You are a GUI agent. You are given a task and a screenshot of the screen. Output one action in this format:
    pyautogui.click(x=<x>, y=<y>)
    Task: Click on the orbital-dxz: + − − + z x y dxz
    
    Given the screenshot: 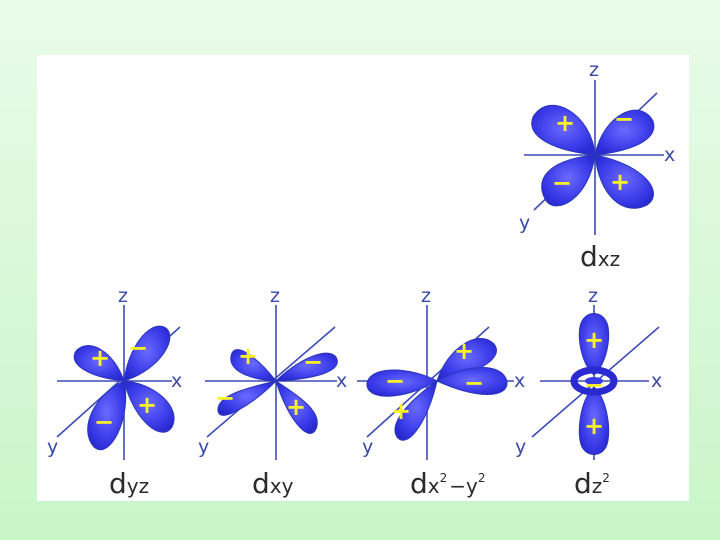 What is the action you would take?
    pyautogui.click(x=597, y=166)
    